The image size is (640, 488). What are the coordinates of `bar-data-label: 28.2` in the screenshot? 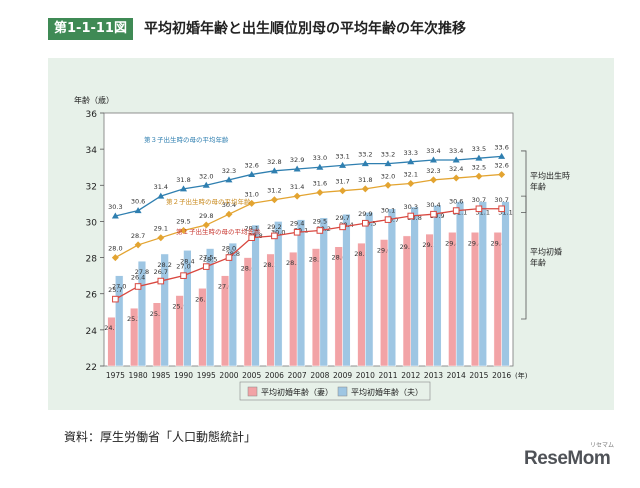 It's located at (270, 265).